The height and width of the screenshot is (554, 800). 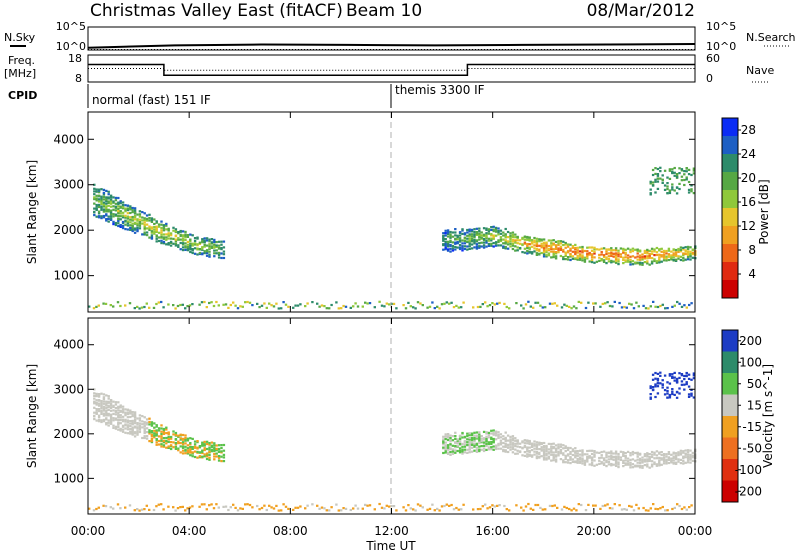 What do you see at coordinates (68, 389) in the screenshot?
I see `y-tick-label: 3000` at bounding box center [68, 389].